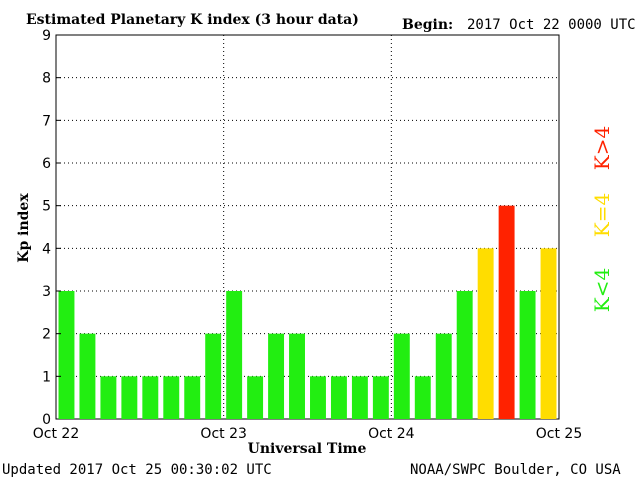 This screenshot has height=480, width=640. Describe the element at coordinates (602, 290) in the screenshot. I see `legend-low: K<4` at that location.